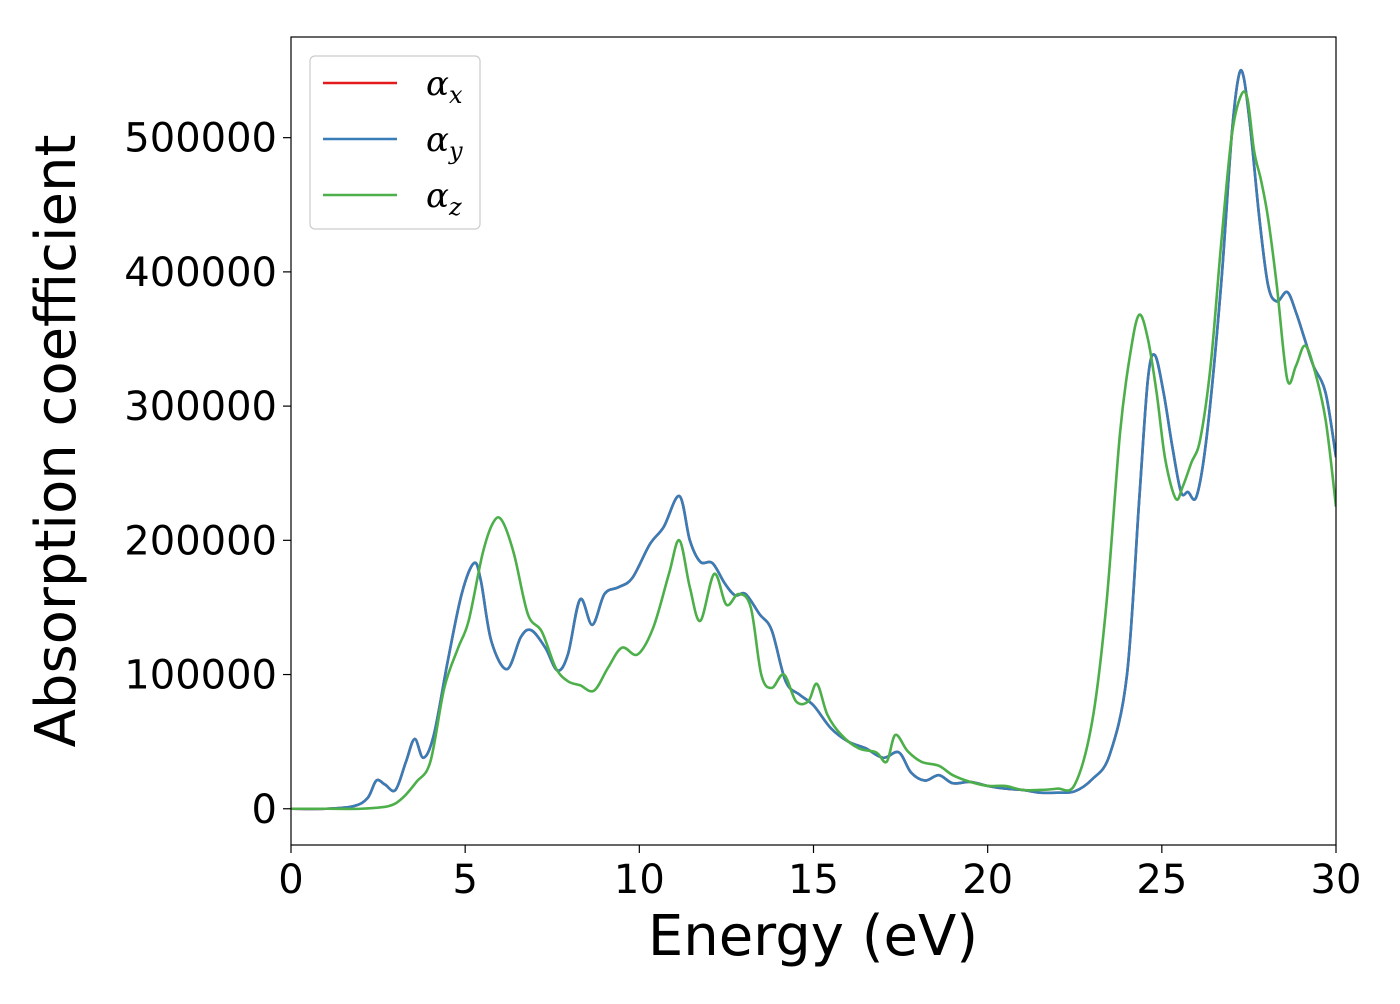  I want to click on legend: αx αy αz, so click(395, 142).